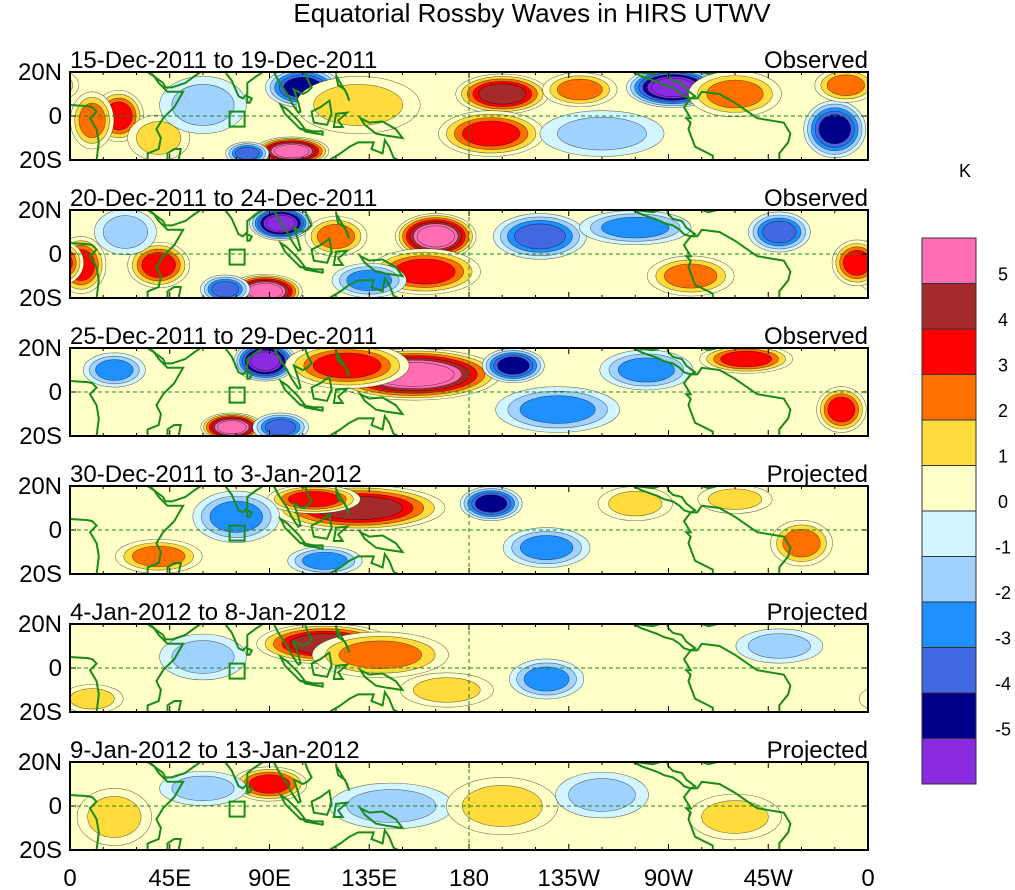  I want to click on colorbar-label: 3, so click(1003, 366).